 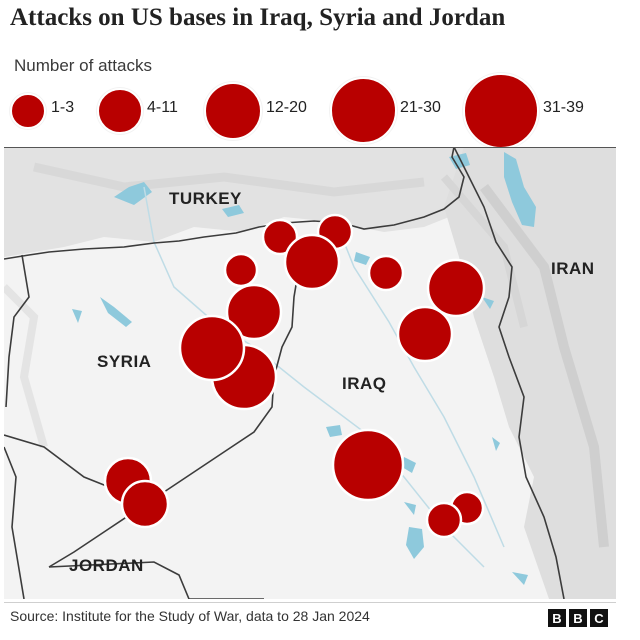 I want to click on lake-dukan, so click(x=488, y=303).